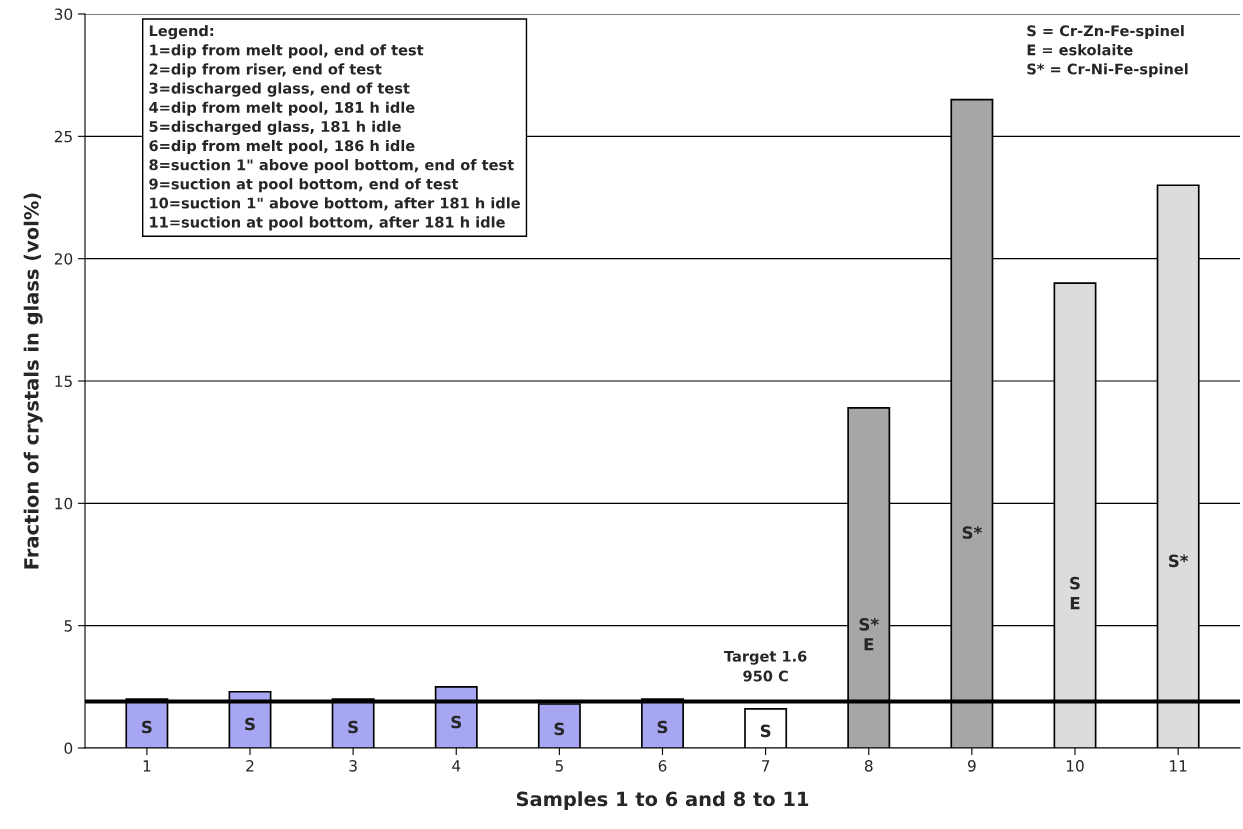  I want to click on x-axis-title: Samples 1 to 6 and 8 to 11, so click(662, 801).